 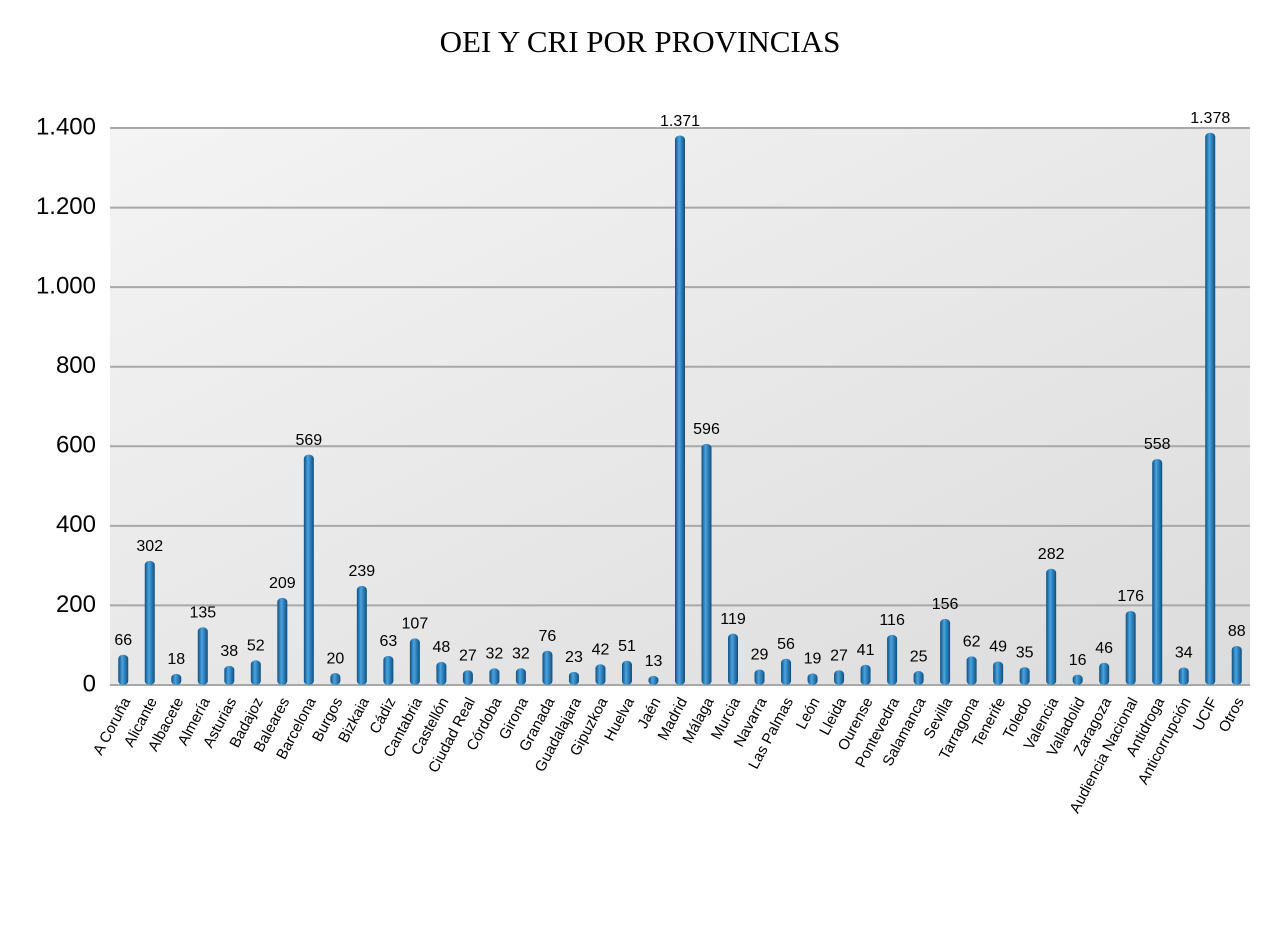 I want to click on value-label: 66, so click(x=123, y=640).